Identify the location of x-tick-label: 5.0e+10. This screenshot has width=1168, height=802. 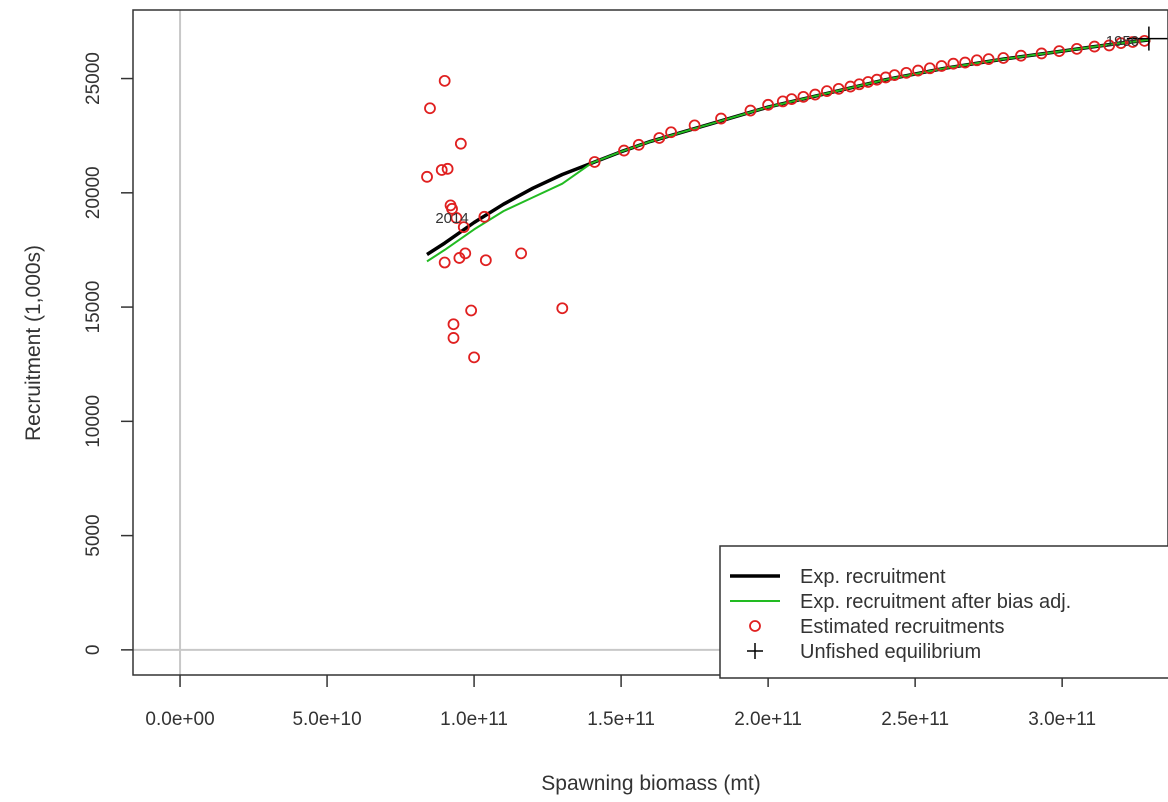
(326, 719).